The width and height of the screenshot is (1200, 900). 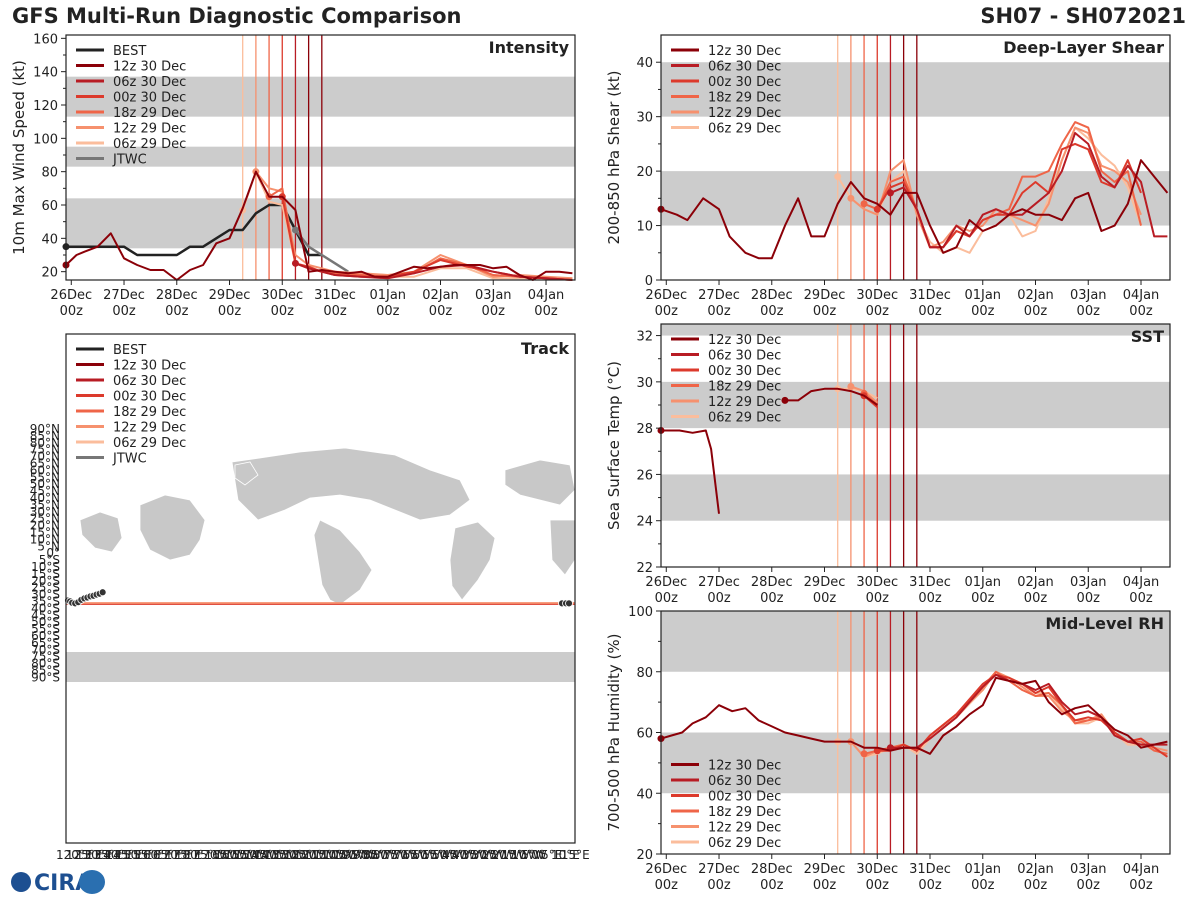 I want to click on longitude-label: 0°, so click(x=538, y=855).